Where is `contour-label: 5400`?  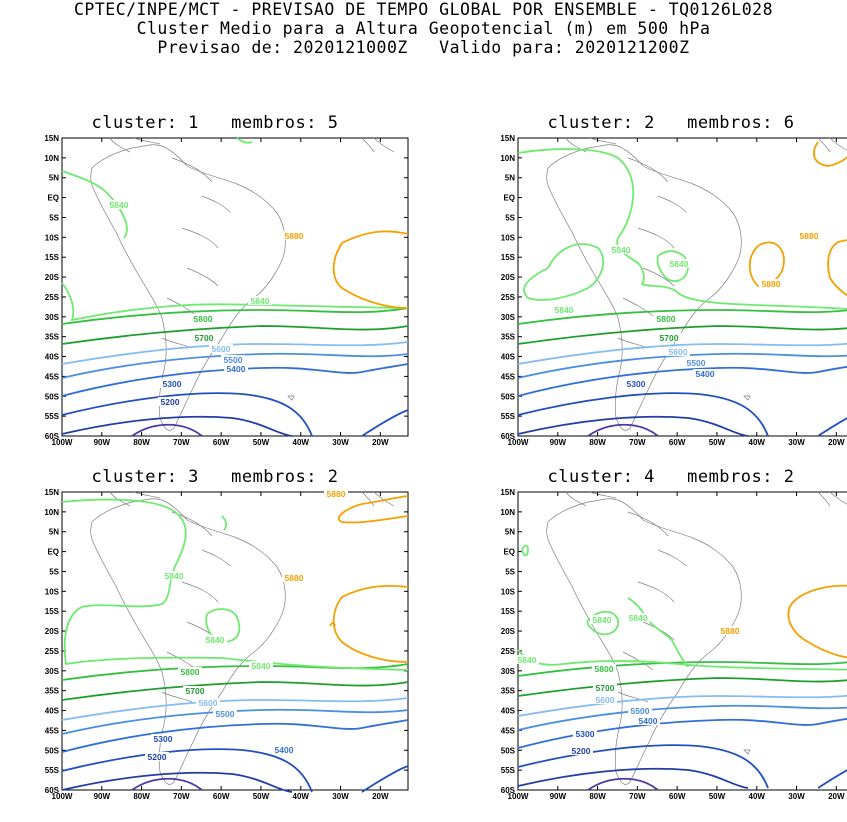 contour-label: 5400 is located at coordinates (648, 721).